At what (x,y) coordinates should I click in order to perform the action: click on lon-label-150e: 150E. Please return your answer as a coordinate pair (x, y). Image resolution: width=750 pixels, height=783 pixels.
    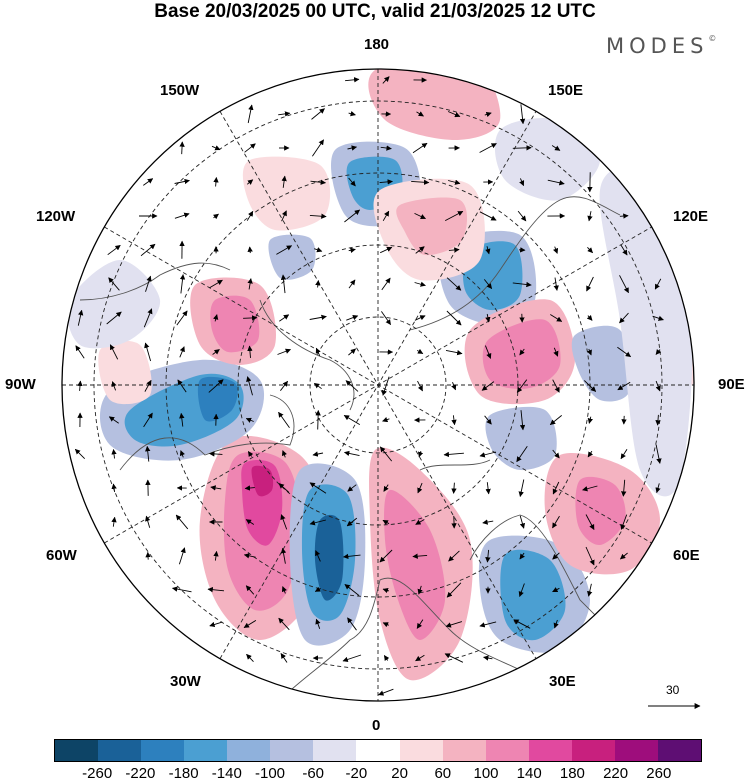
    Looking at the image, I should click on (566, 90).